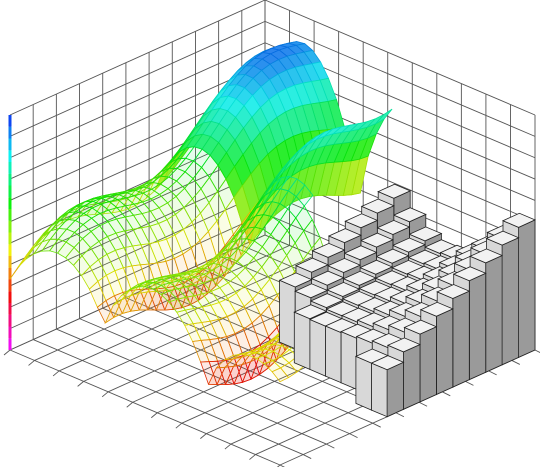  What do you see at coordinates (280, 375) in the screenshot?
I see `mesh-cell` at bounding box center [280, 375].